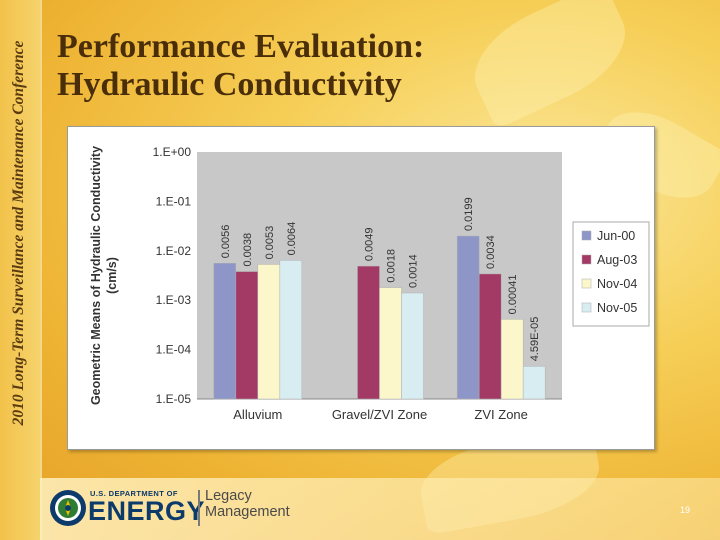  Describe the element at coordinates (370, 244) in the screenshot. I see `data-label: 0.0049` at that location.